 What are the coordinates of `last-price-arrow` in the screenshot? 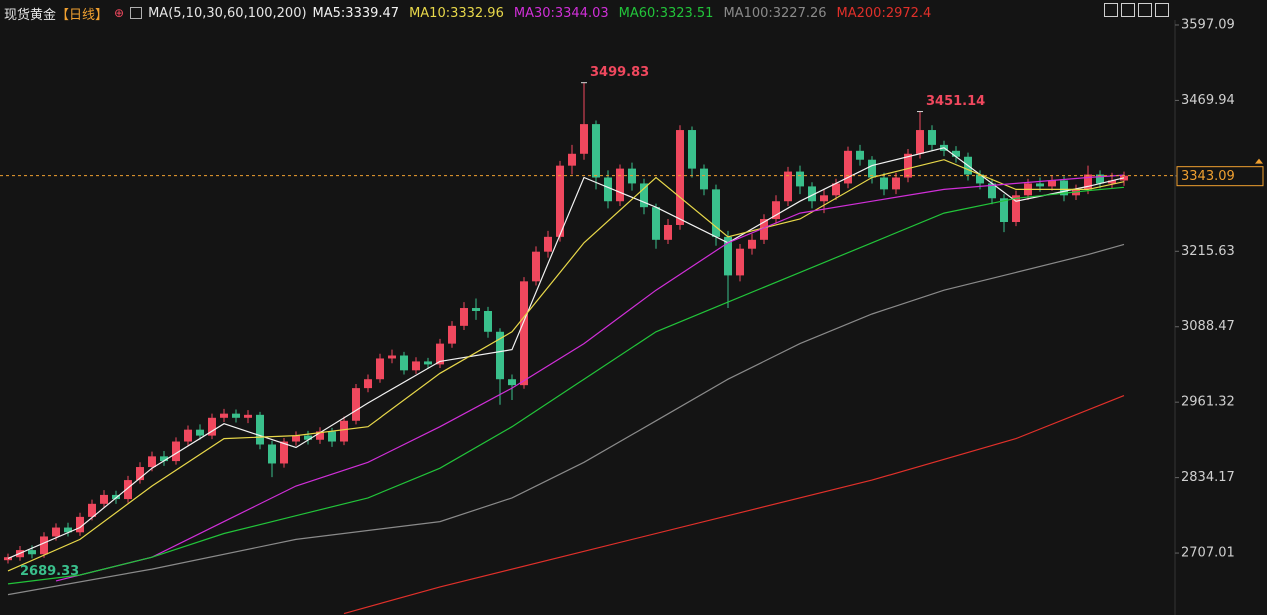 It's located at (1259, 161).